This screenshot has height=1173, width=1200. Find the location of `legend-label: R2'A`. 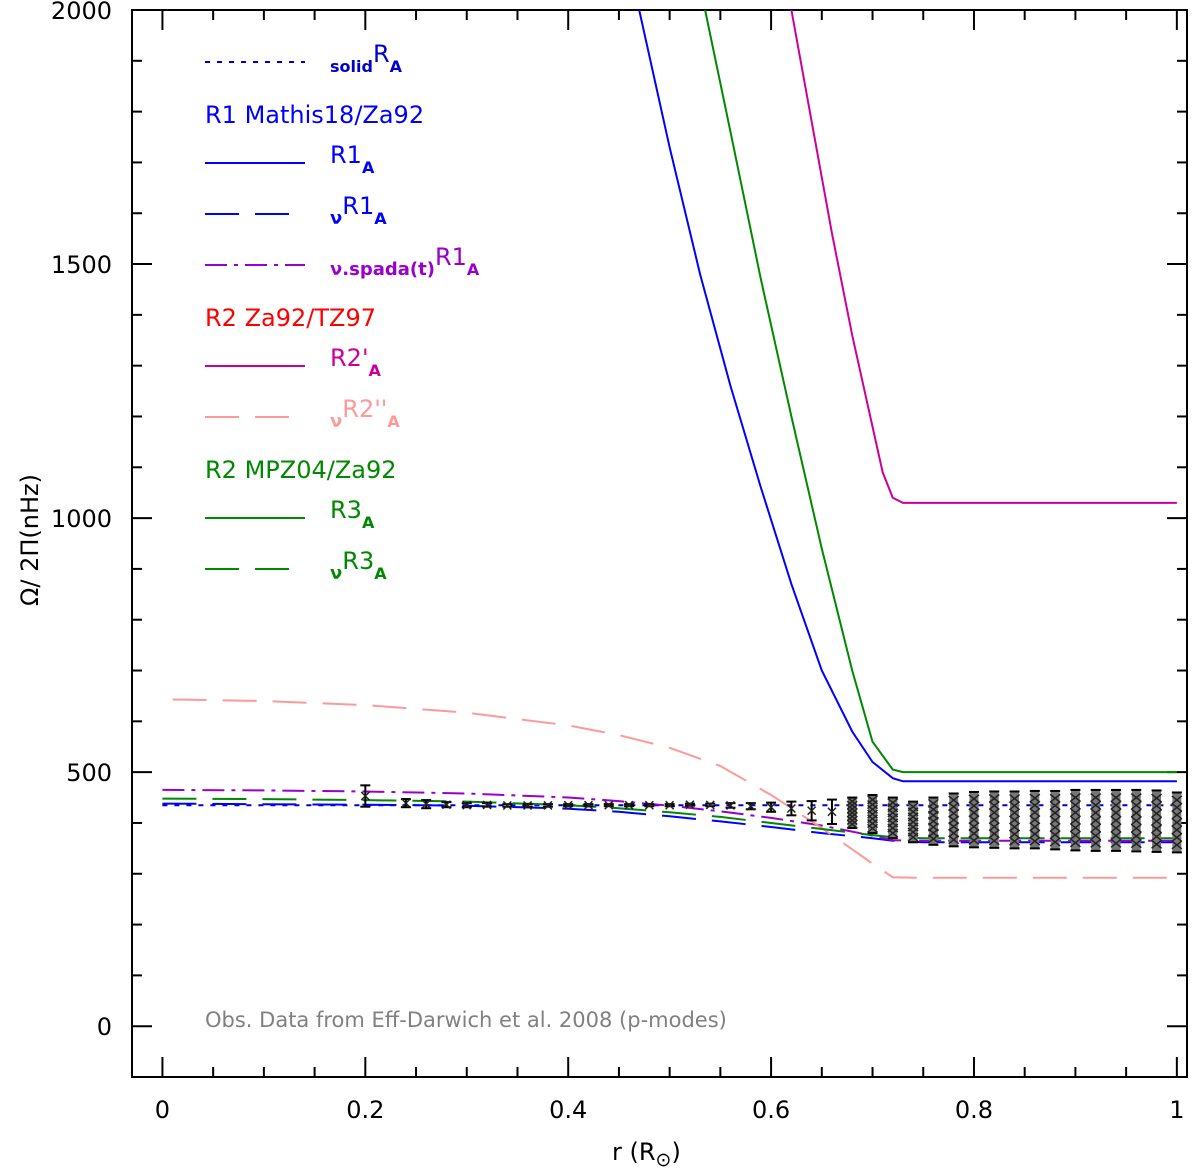

legend-label: R2'A is located at coordinates (356, 362).